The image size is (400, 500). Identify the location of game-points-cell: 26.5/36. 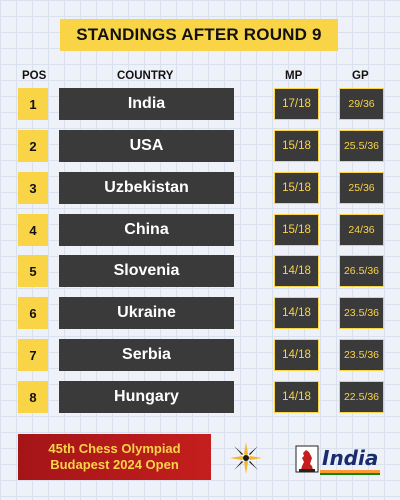
(361, 271).